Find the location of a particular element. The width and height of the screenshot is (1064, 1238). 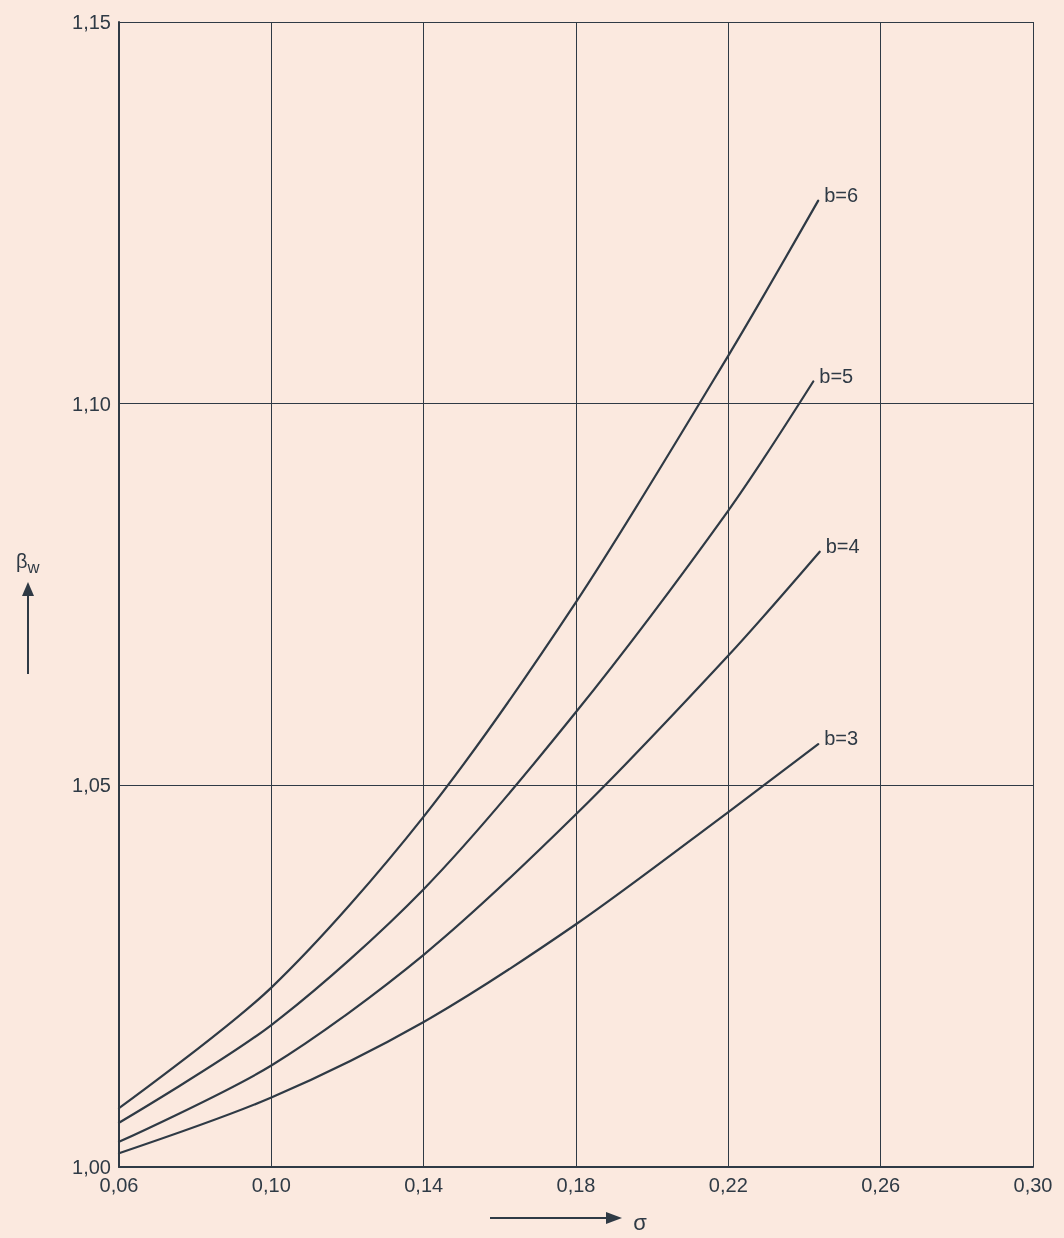

y-tick-label: 1,05 is located at coordinates (91, 785).